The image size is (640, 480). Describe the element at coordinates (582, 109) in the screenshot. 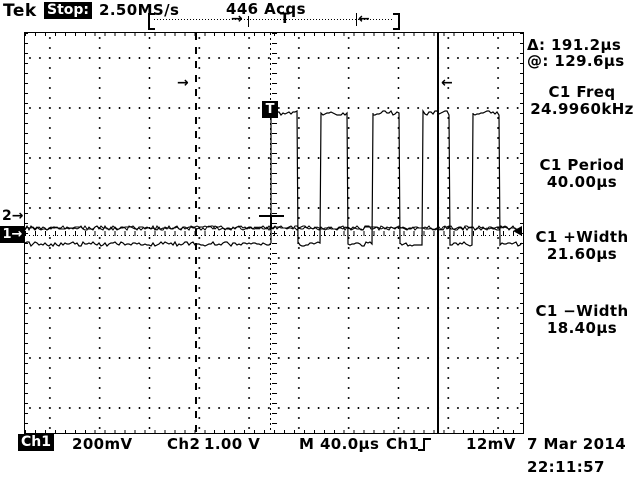

I see `measurement-c1-freq-value: 24.9960kHz` at that location.